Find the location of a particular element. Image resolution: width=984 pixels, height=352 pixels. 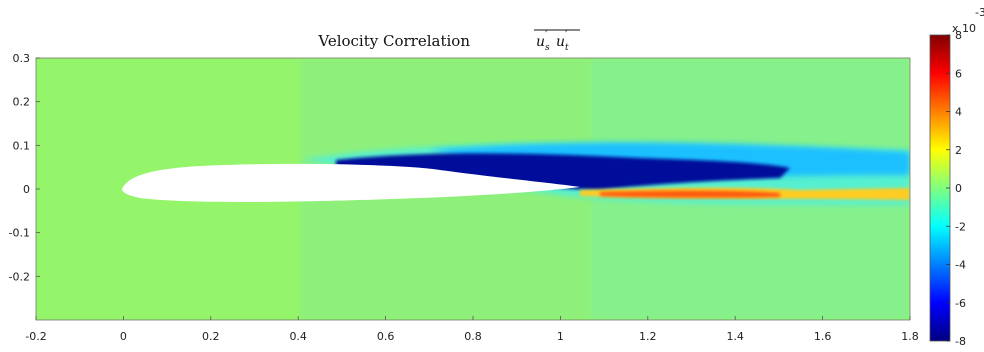

wake-strip-peak is located at coordinates (690, 194).